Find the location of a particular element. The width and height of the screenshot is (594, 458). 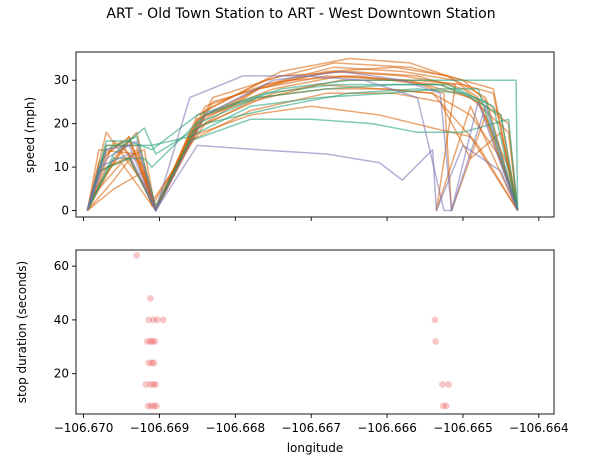

speed-y-tick-label: 20 is located at coordinates (61, 124).